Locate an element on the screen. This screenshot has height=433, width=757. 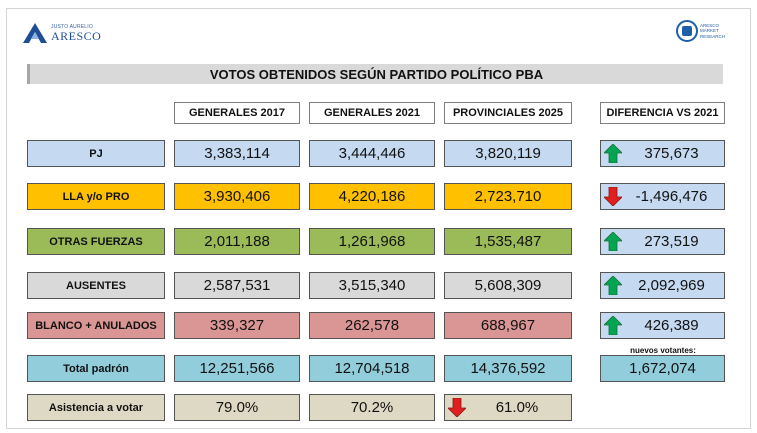
header-generales-2017: GENERALES 2017 is located at coordinates (237, 113).